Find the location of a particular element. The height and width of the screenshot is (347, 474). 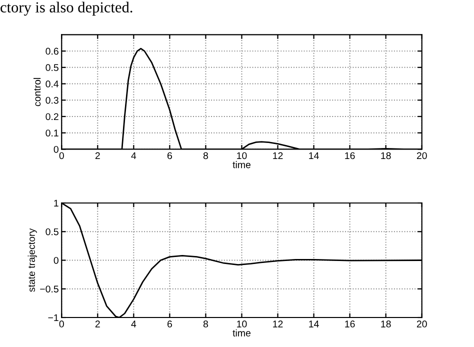

y-tick-label: 0.2 is located at coordinates (52, 116).